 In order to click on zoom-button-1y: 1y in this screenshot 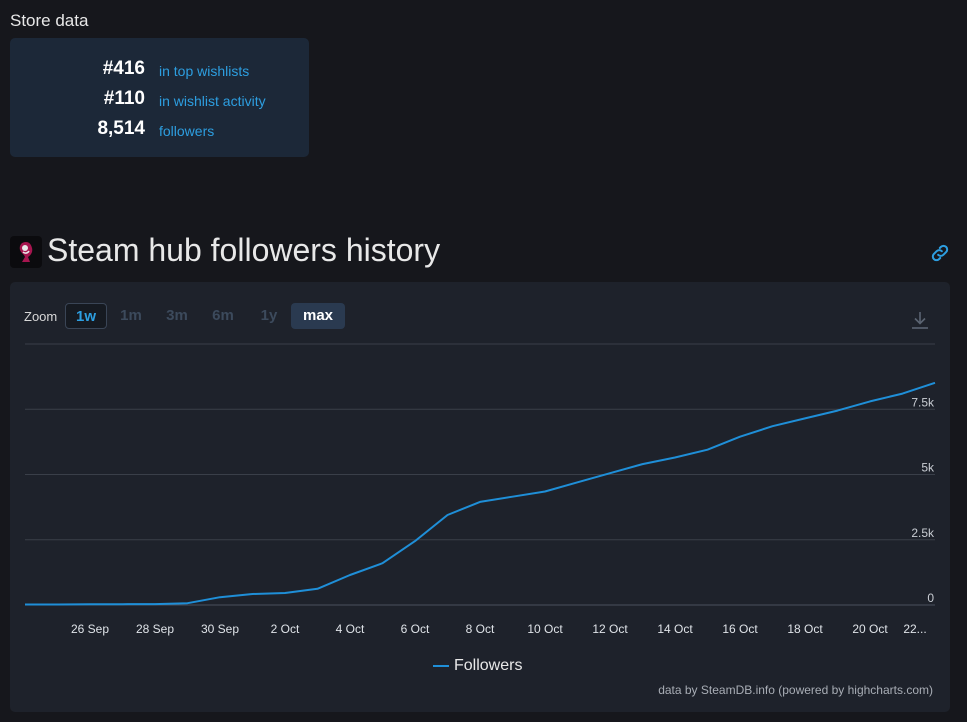, I will do `click(269, 315)`.